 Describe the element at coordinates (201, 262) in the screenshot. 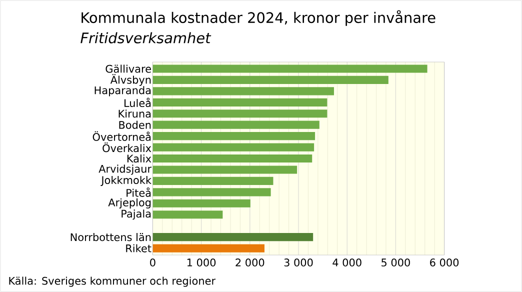

I see `x-tick-label: 1 000` at that location.